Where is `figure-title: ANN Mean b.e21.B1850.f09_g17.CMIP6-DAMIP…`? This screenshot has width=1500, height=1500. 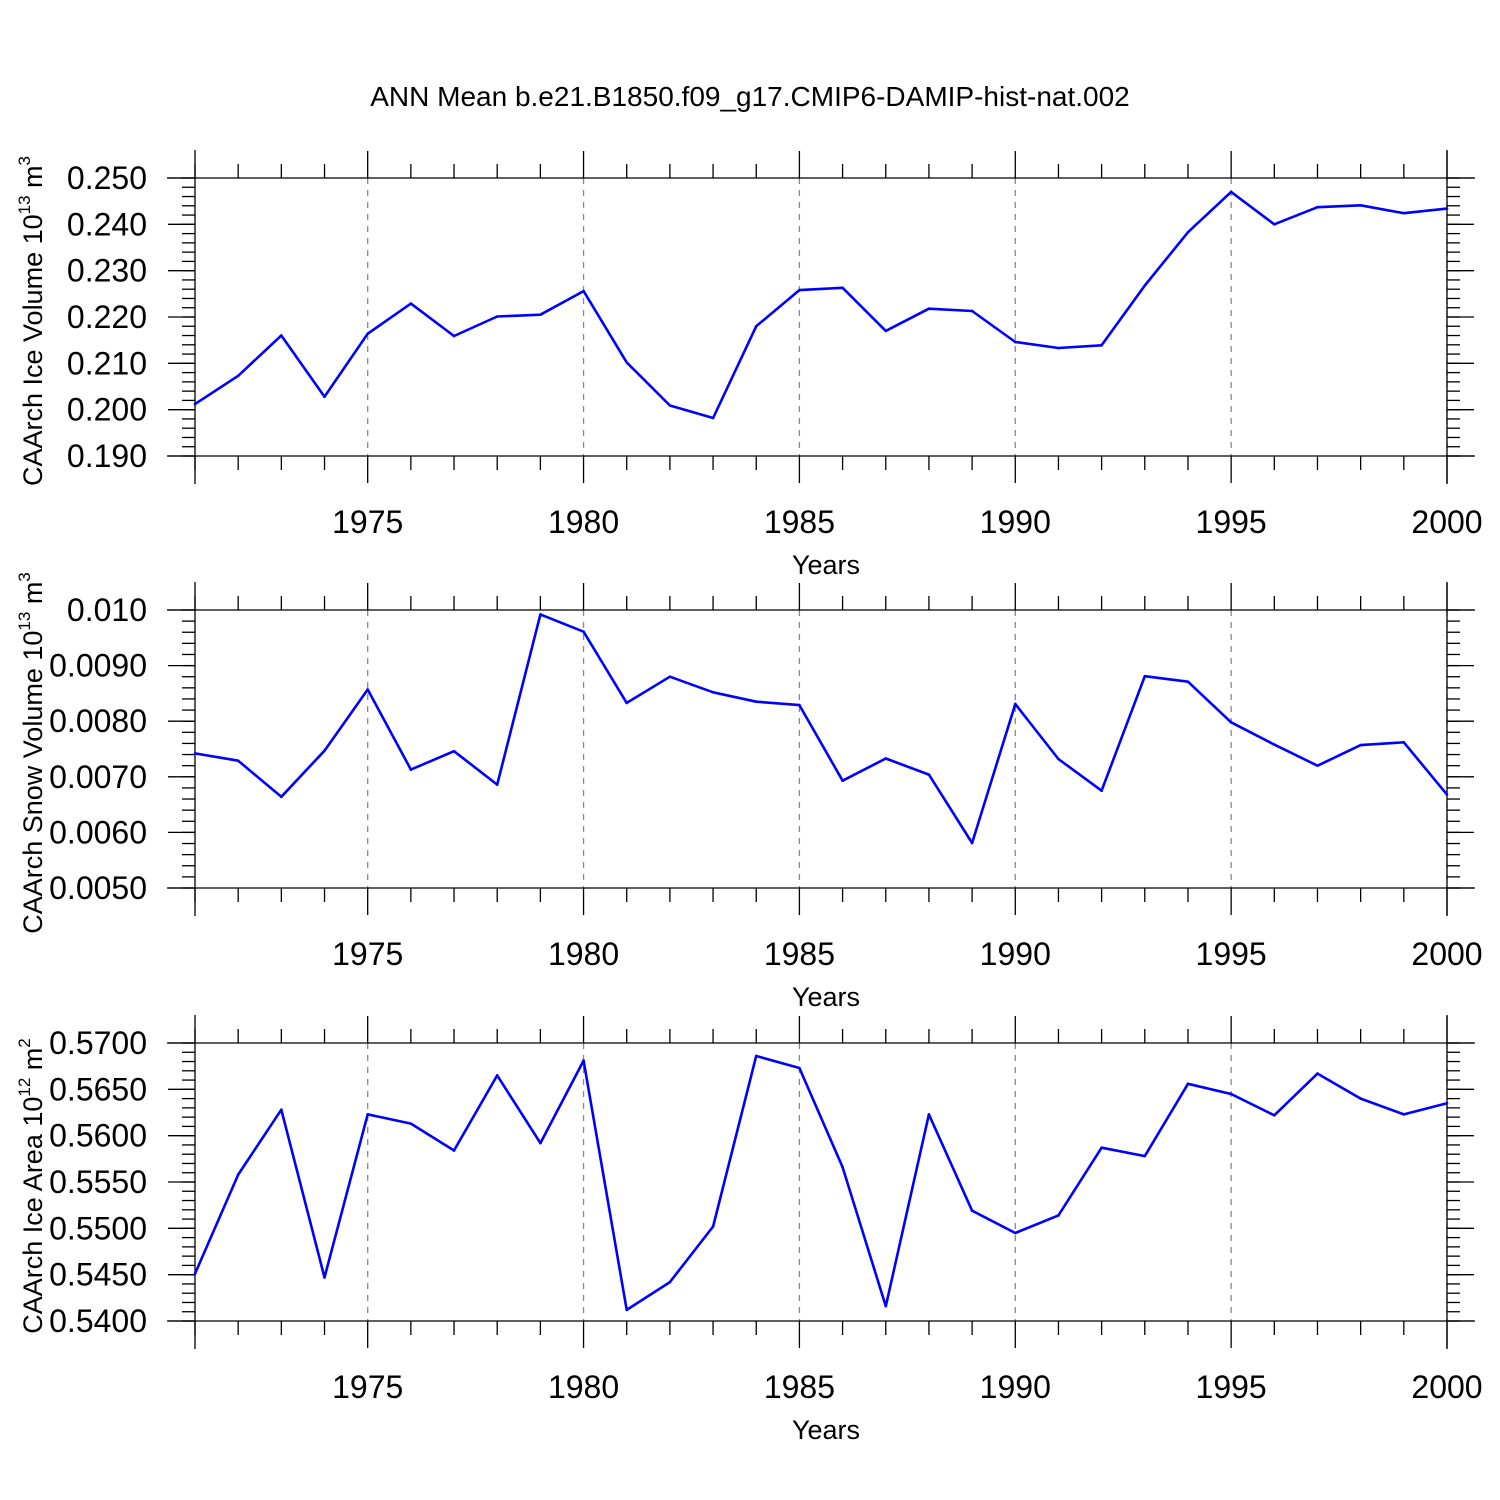
figure-title: ANN Mean b.e21.B1850.f09_g17.CMIP6-DAMIP… is located at coordinates (750, 96).